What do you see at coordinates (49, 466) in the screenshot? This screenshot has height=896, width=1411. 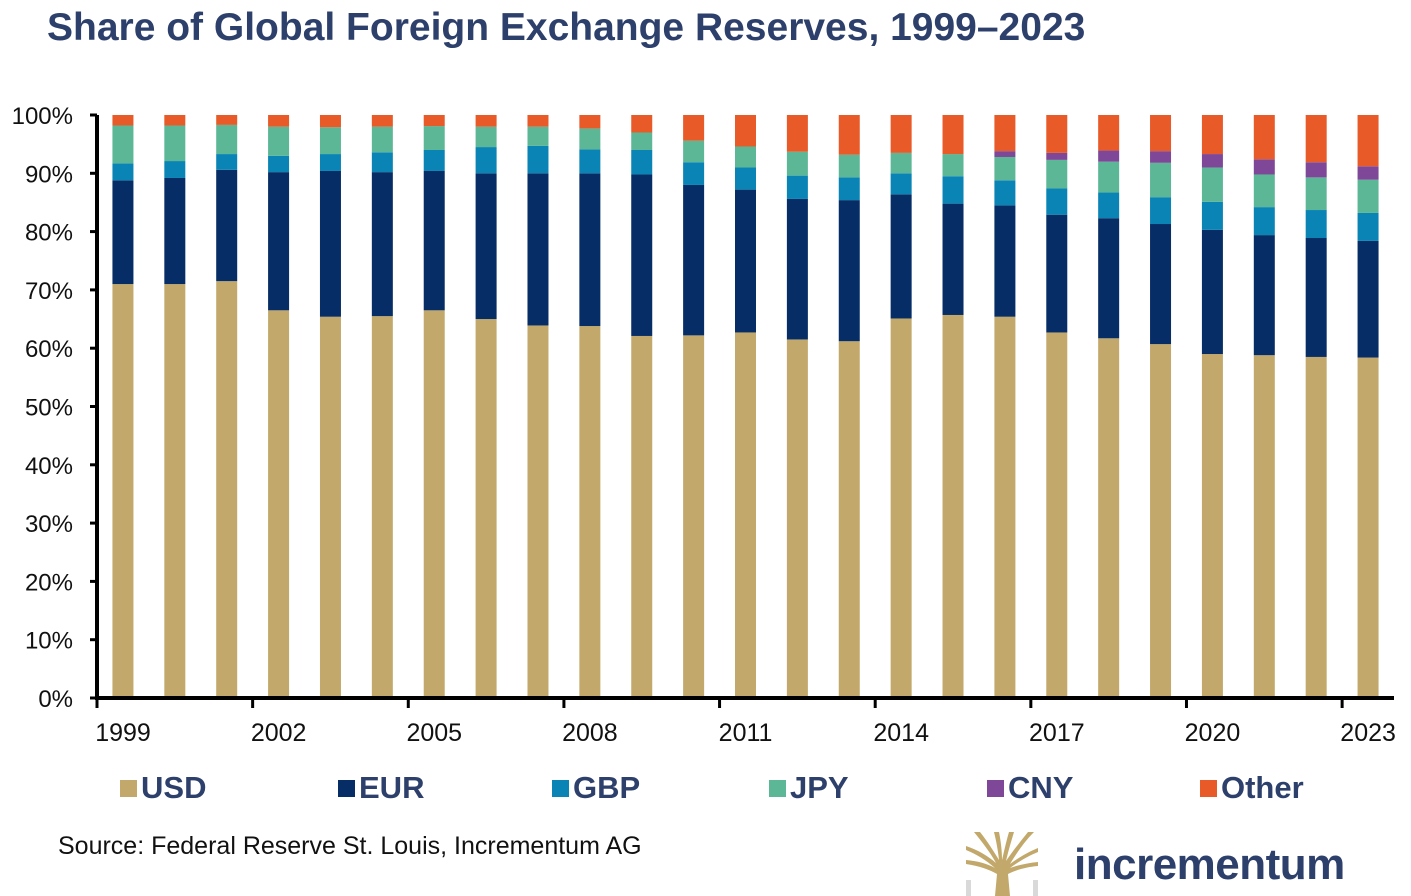 I see `y-tick-label: 40%` at bounding box center [49, 466].